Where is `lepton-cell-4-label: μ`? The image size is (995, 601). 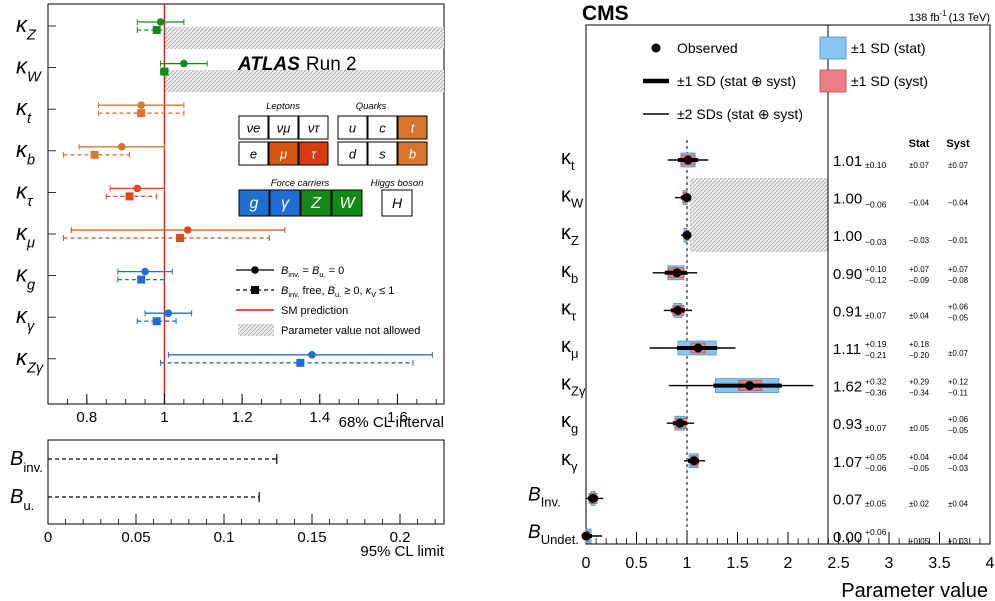 lepton-cell-4-label: μ is located at coordinates (283, 154).